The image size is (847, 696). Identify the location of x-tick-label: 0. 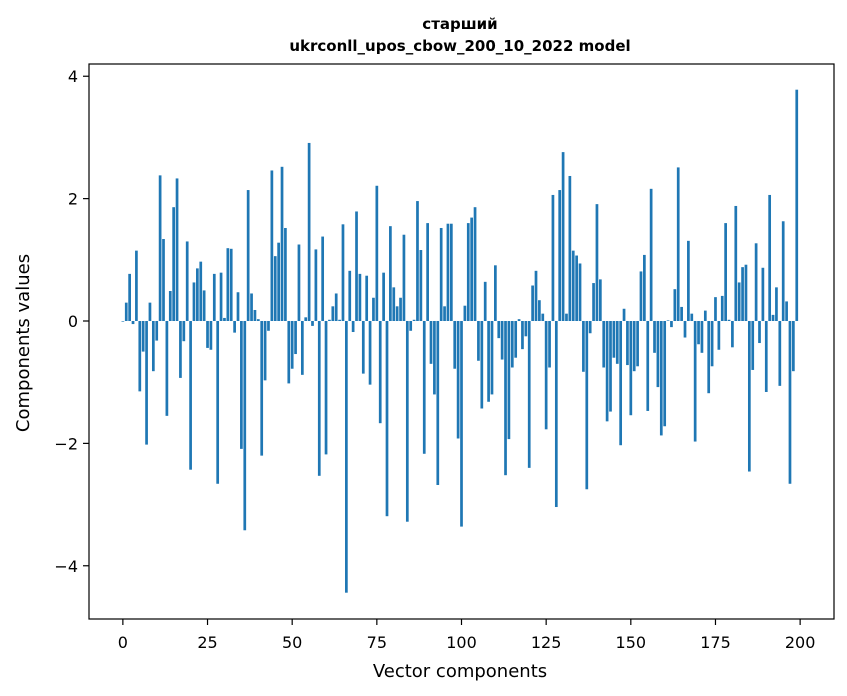
(123, 642).